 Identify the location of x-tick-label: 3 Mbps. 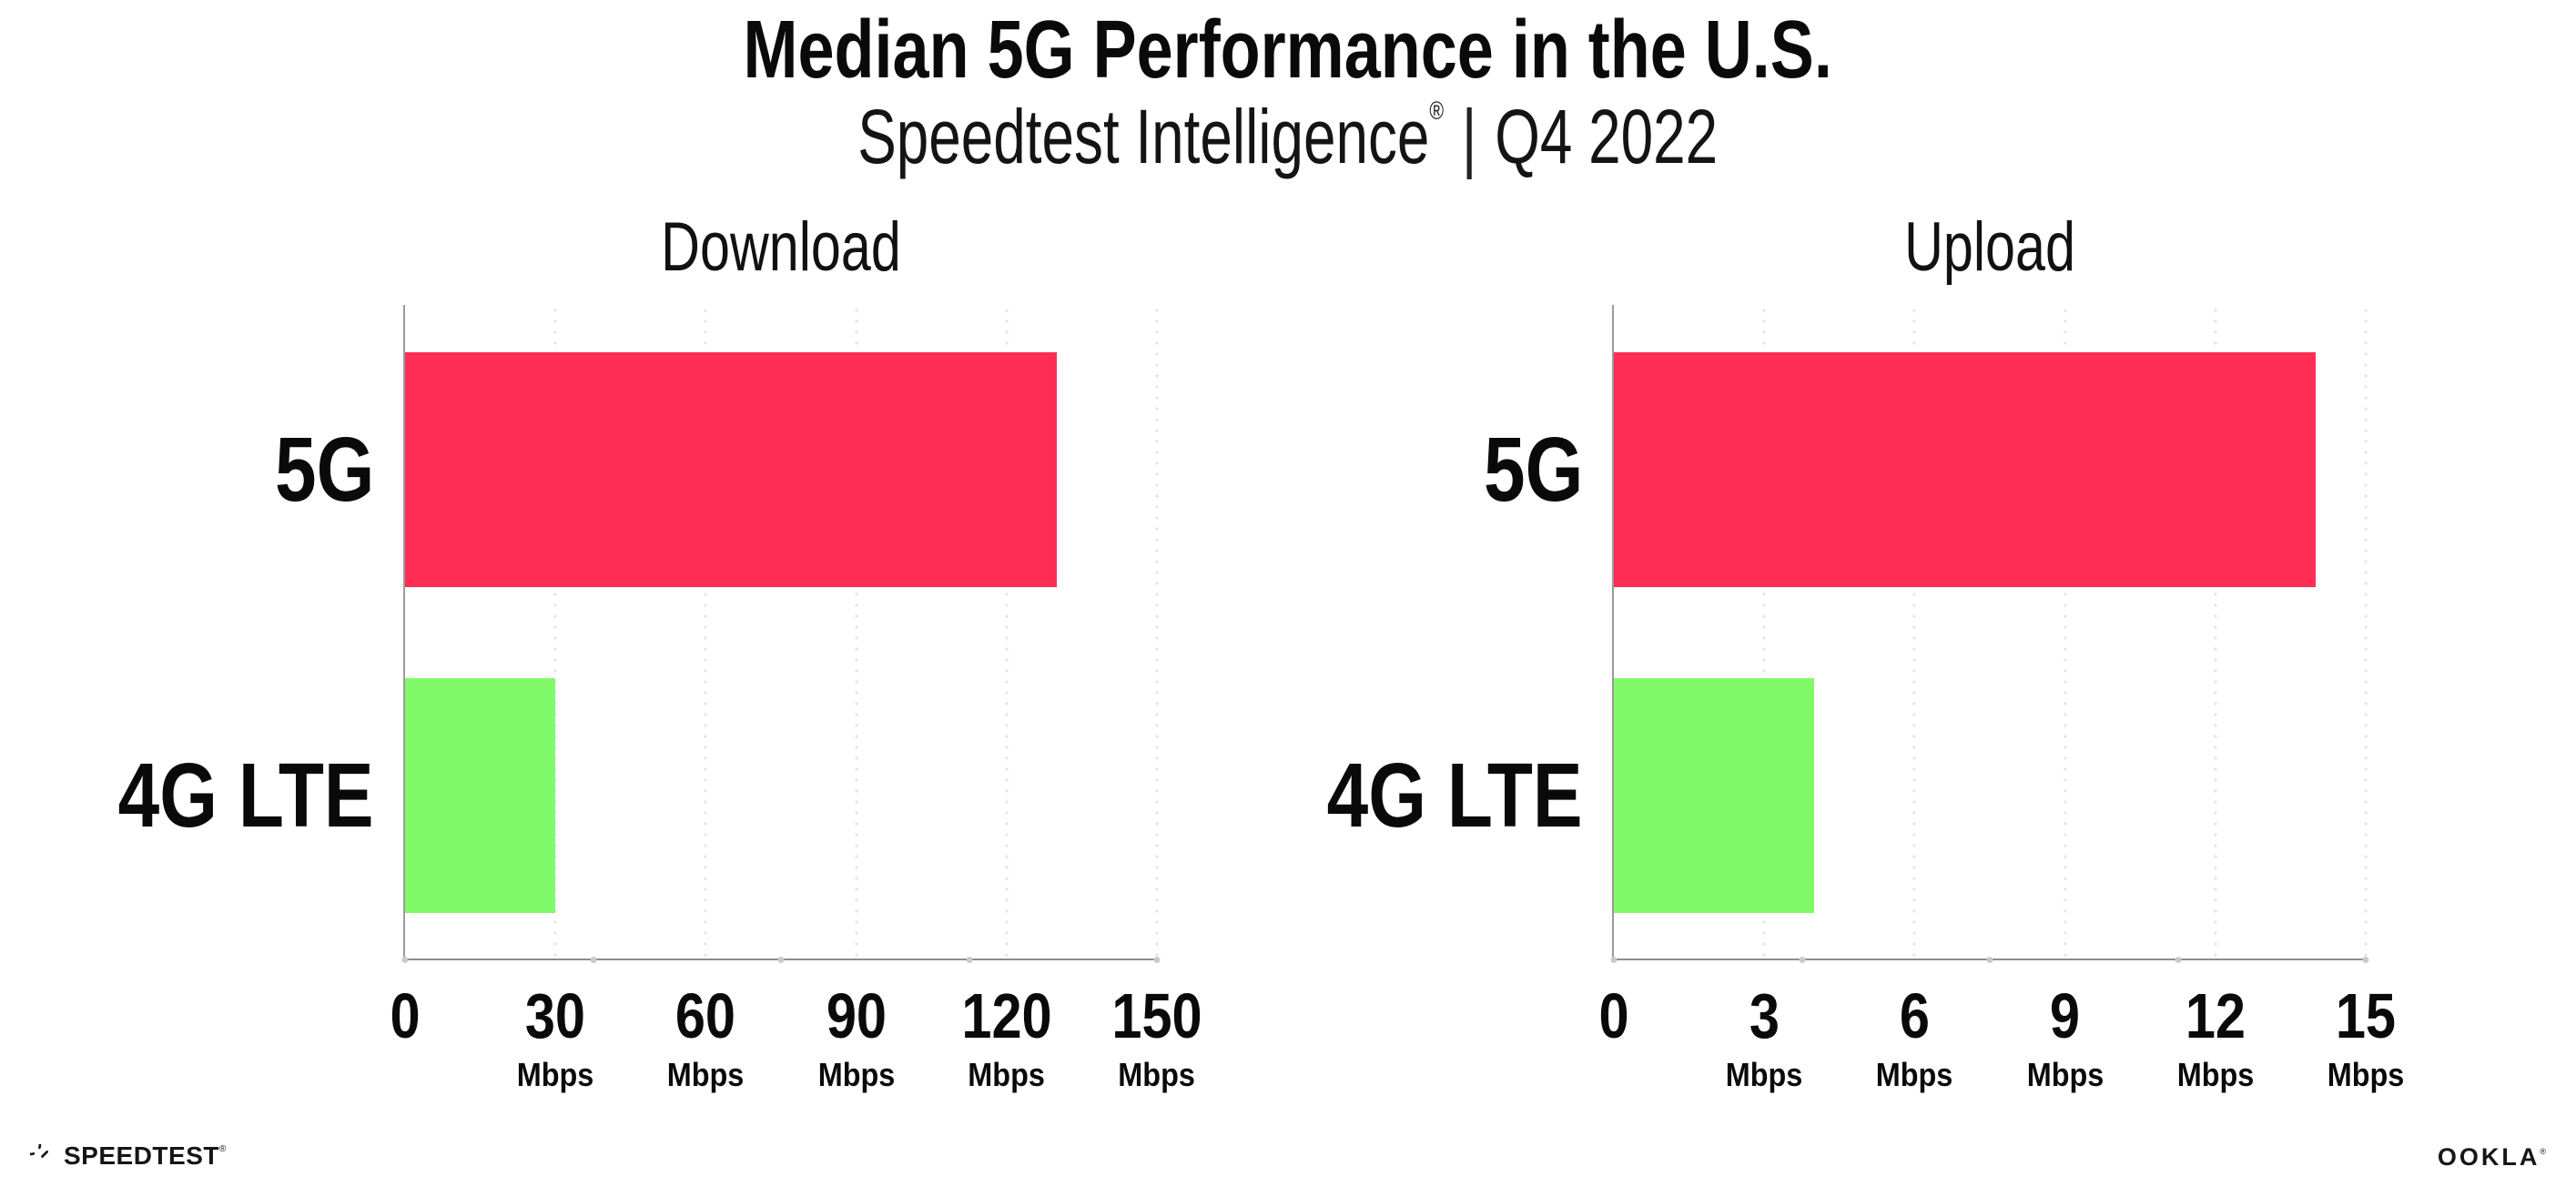
(1764, 1036).